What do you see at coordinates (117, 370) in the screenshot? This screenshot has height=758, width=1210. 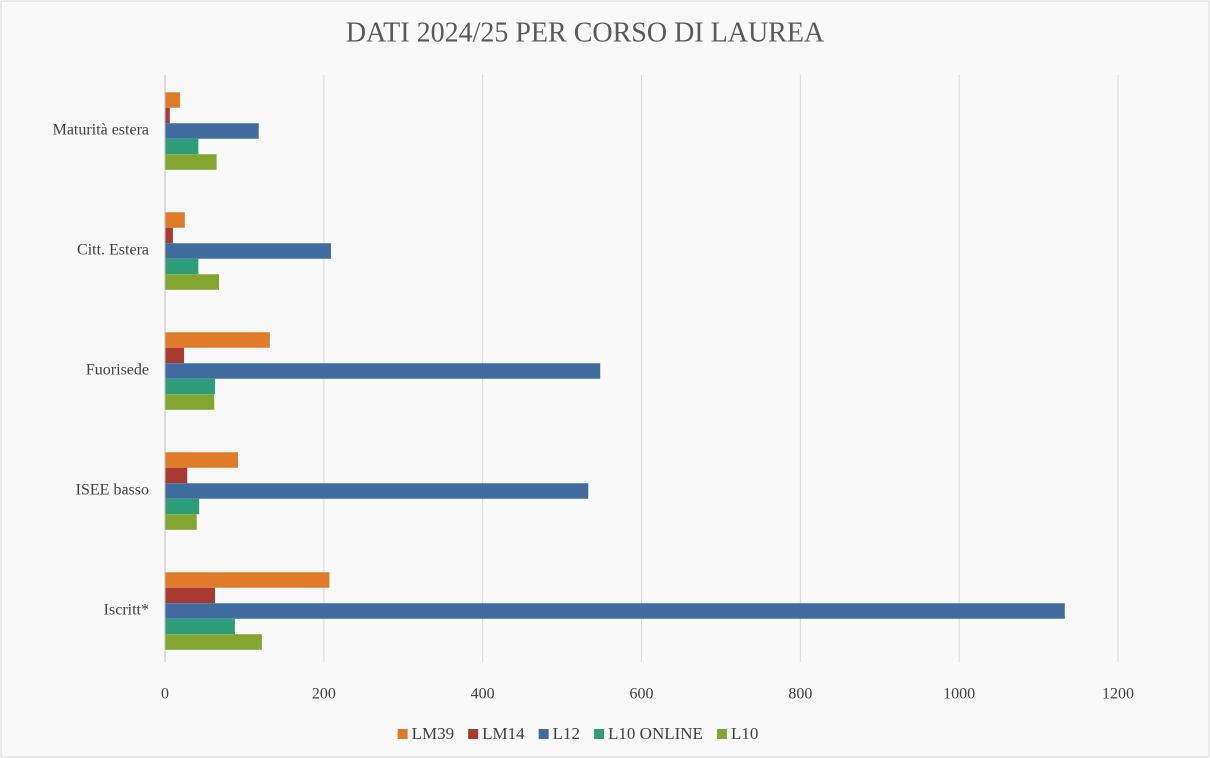 I see `y-tick-label: Fuorisede` at bounding box center [117, 370].